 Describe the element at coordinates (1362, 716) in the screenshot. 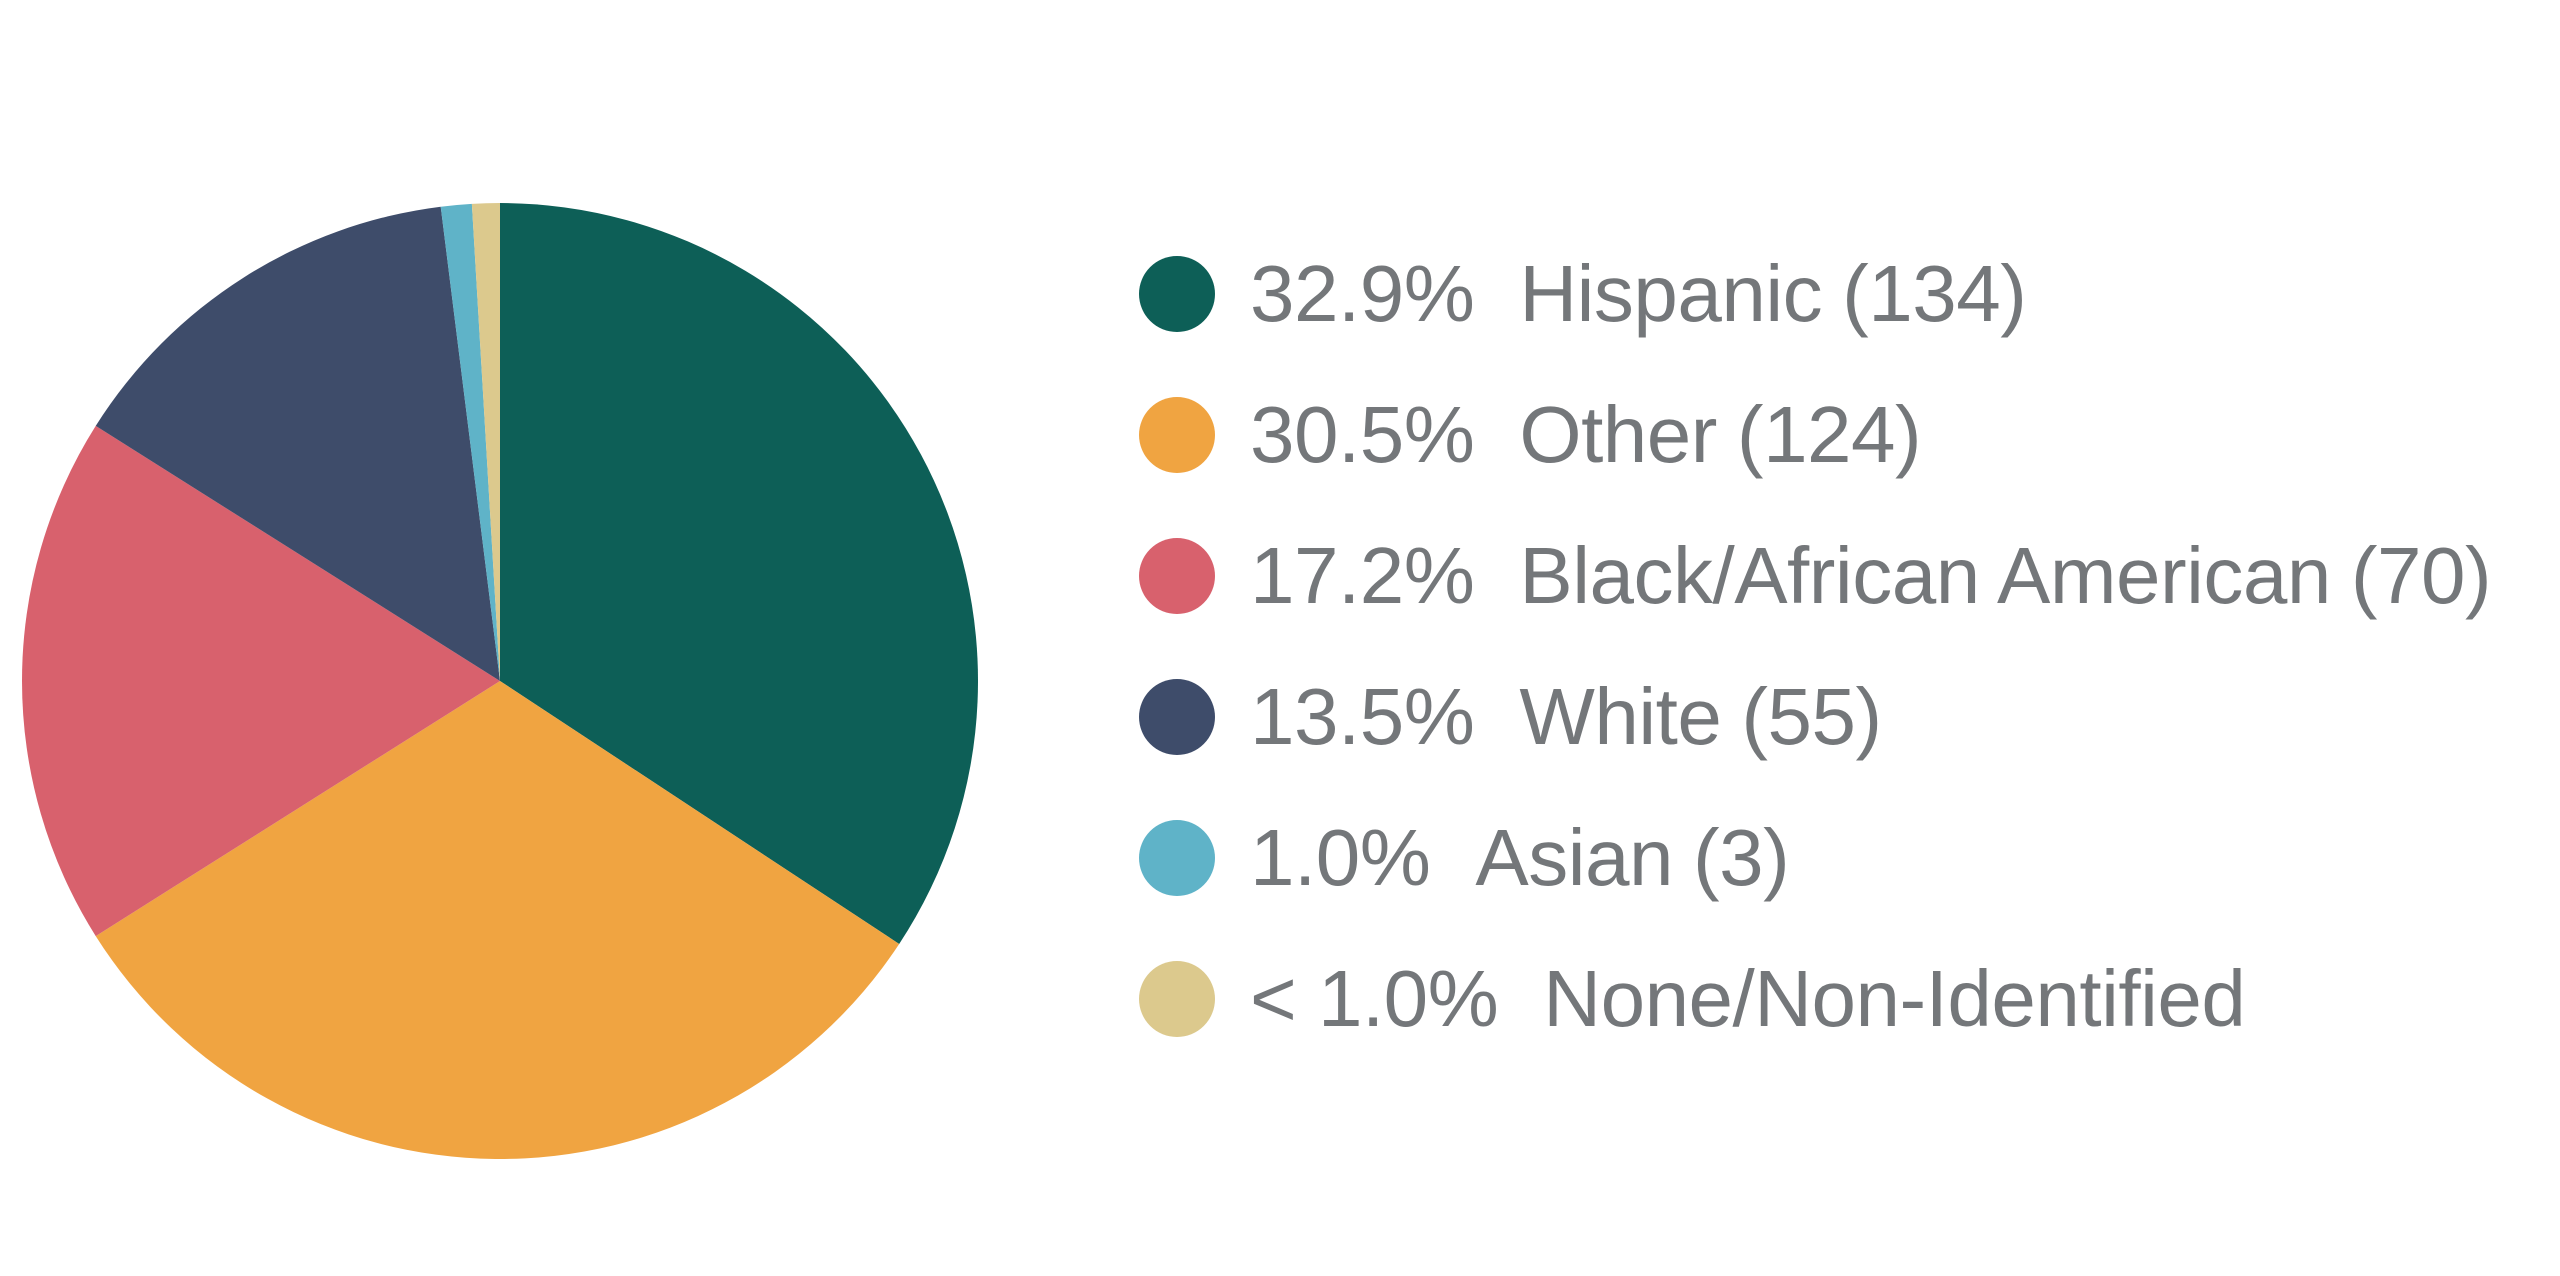

I see `legend-percent: 13.5%` at that location.